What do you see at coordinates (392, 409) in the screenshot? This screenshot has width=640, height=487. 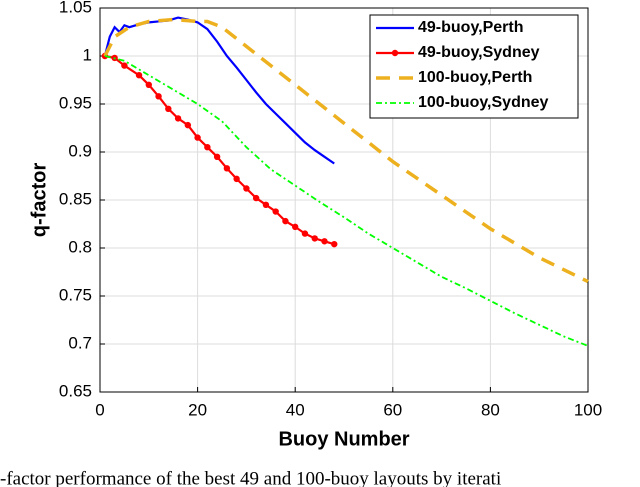 I see `x-tick-label: 60` at bounding box center [392, 409].